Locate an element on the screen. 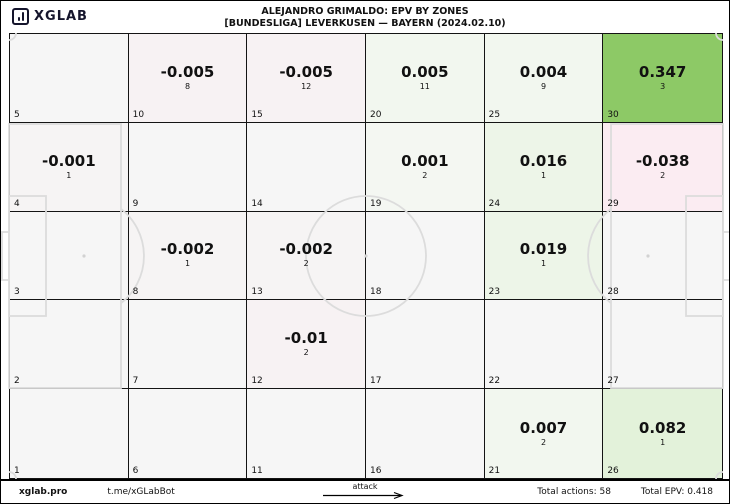  zone-action-count: 8 is located at coordinates (187, 86).